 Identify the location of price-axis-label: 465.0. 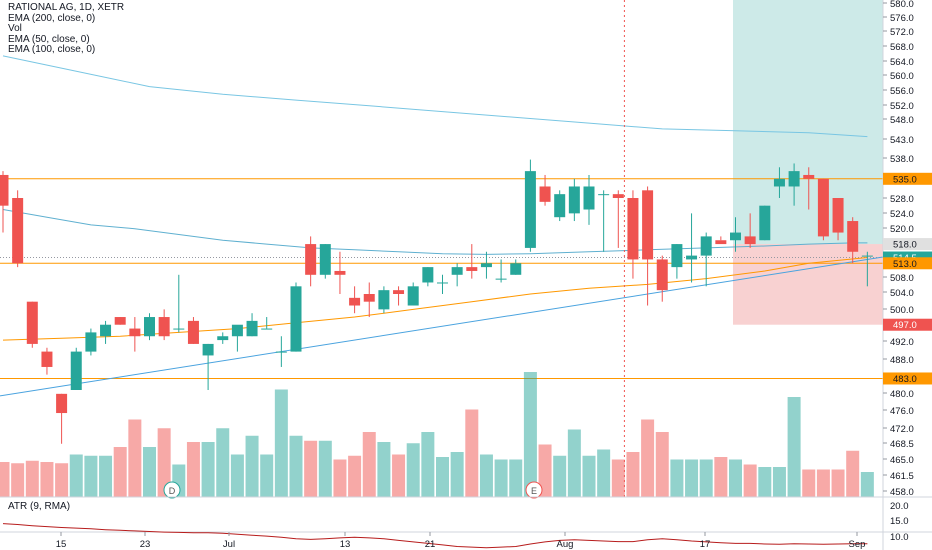
(902, 460).